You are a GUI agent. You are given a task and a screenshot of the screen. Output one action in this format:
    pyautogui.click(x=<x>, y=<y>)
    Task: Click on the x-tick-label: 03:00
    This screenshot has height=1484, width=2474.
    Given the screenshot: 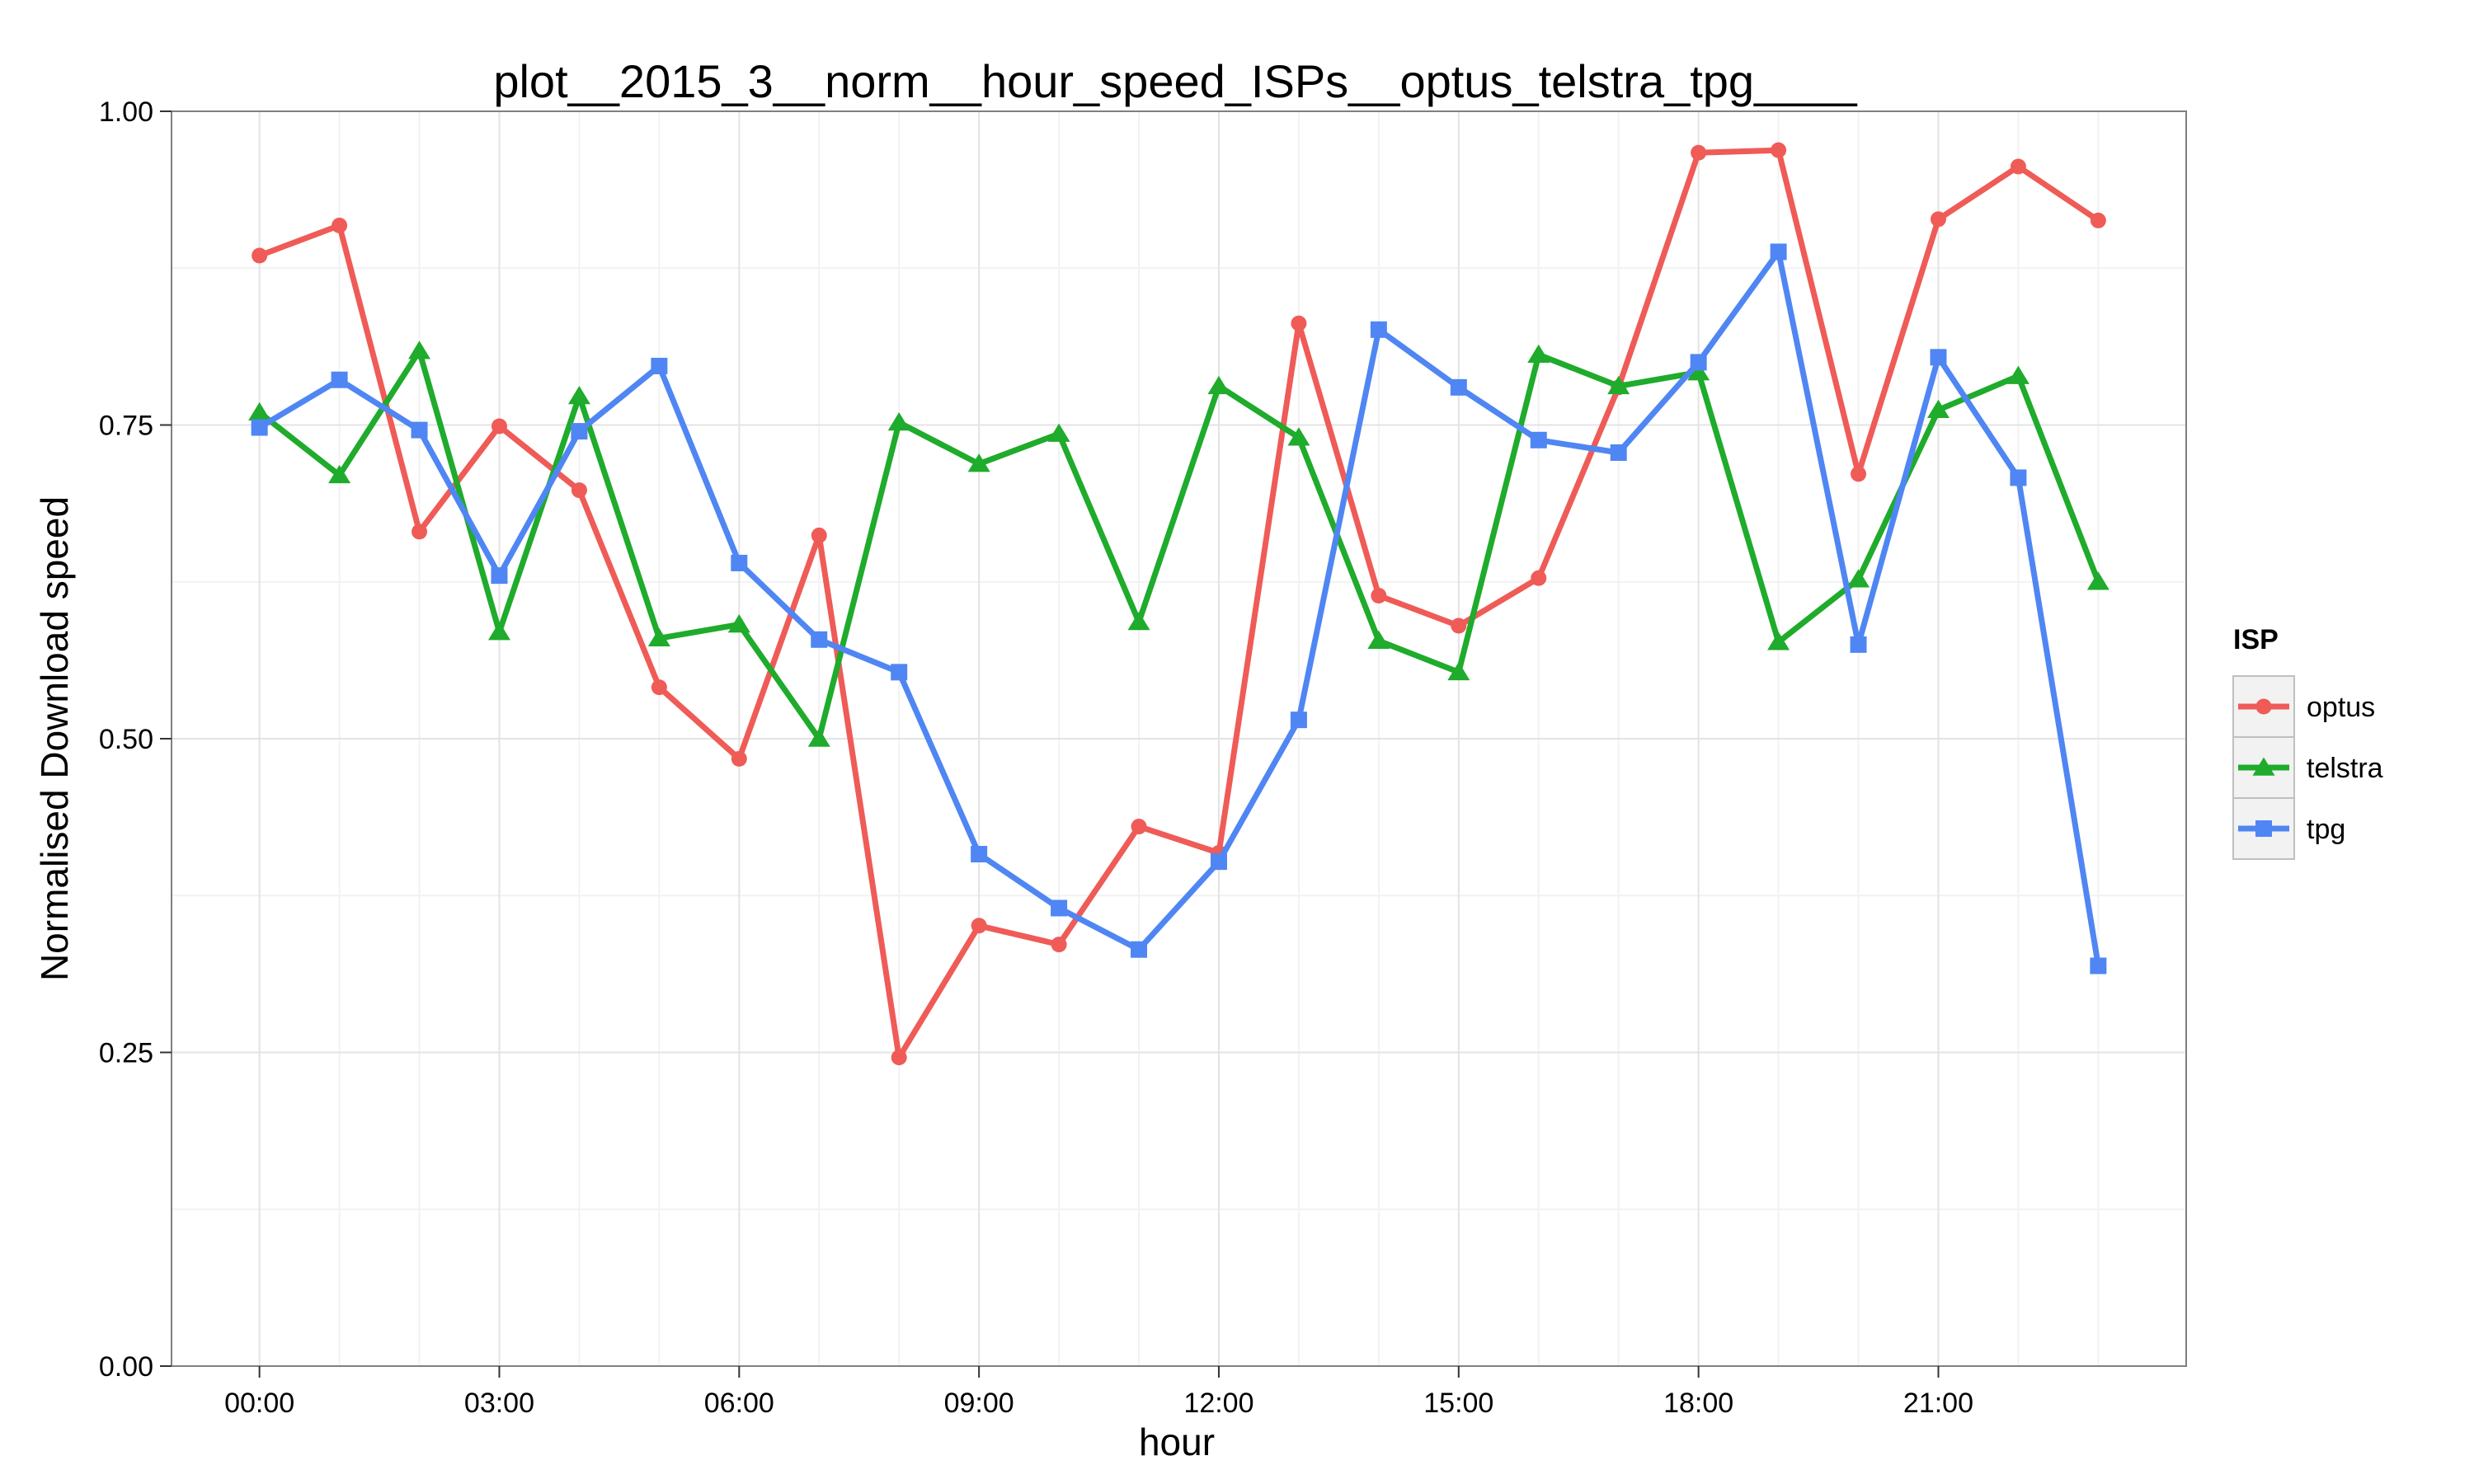 What is the action you would take?
    pyautogui.click(x=499, y=1403)
    